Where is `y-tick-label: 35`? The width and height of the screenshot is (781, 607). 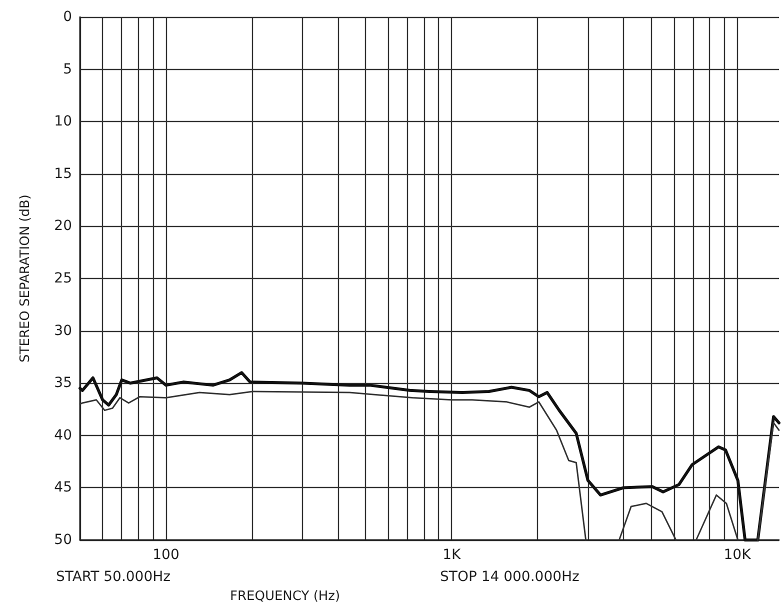
y-tick-label: 35 is located at coordinates (63, 383).